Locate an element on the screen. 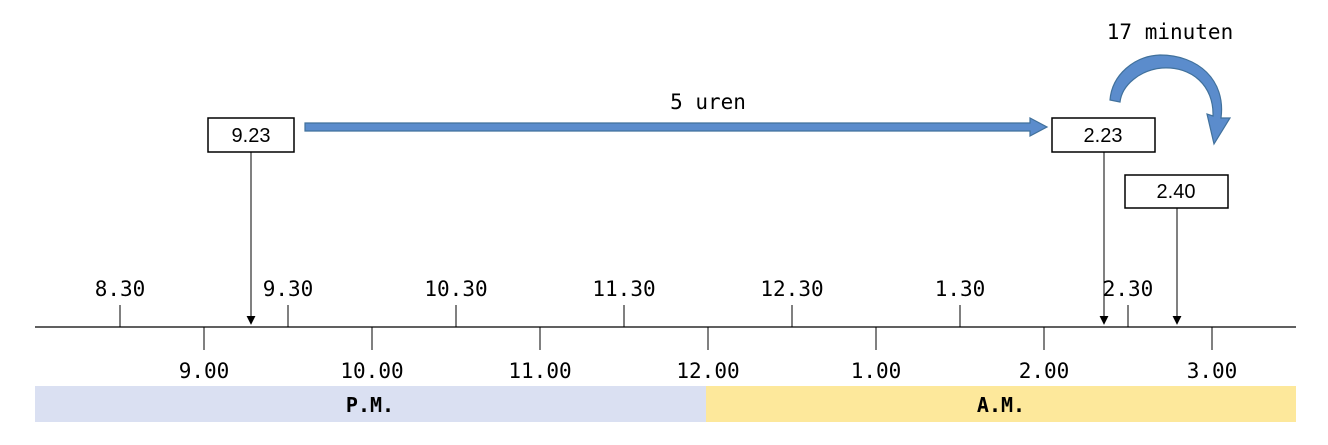  hours-jump-label: 5 uren is located at coordinates (708, 102).